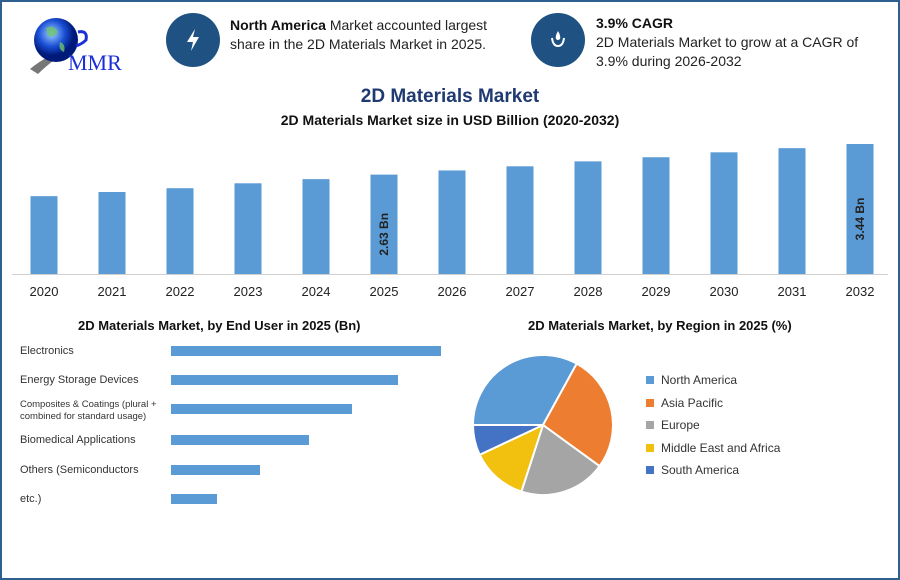 The height and width of the screenshot is (580, 900). Describe the element at coordinates (112, 291) in the screenshot. I see `x-tick-label: 2021` at that location.